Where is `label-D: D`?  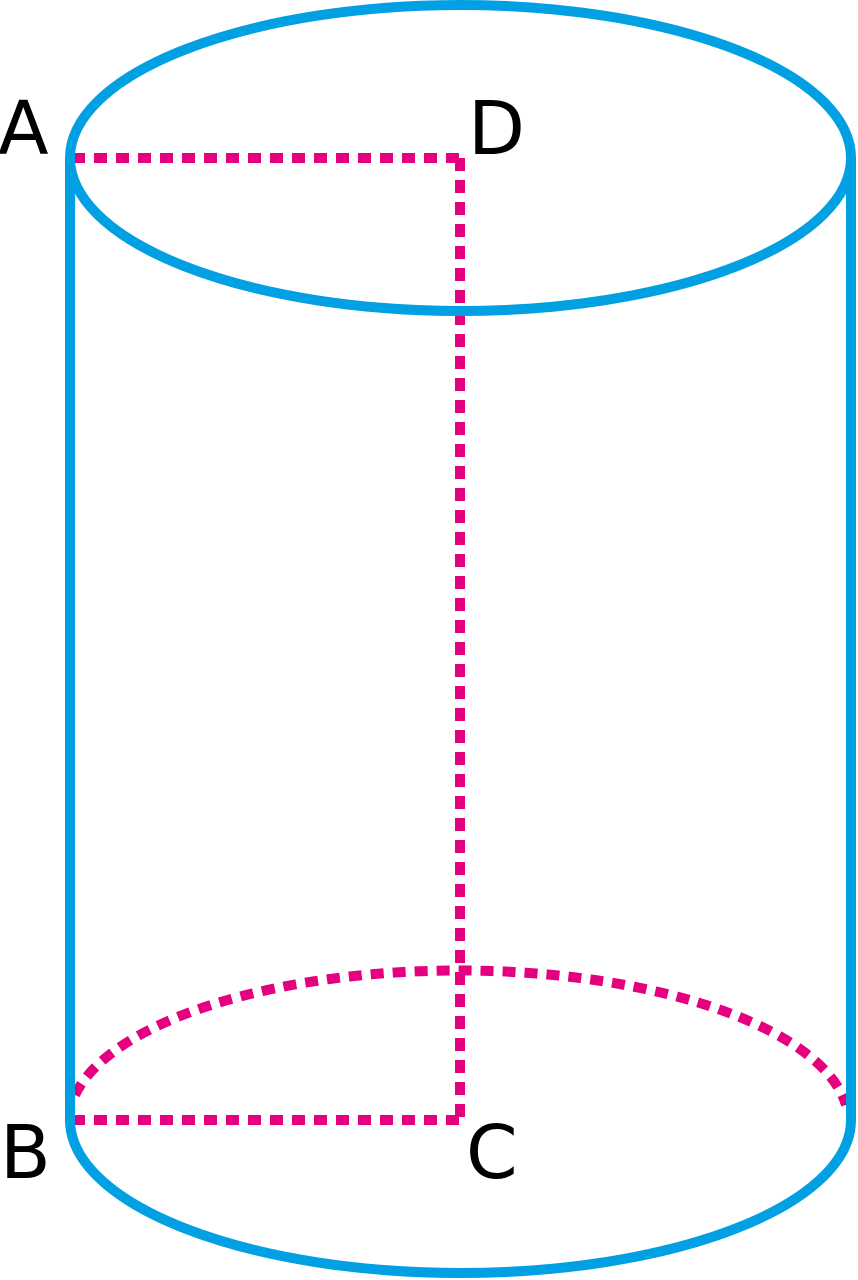
label-D: D is located at coordinates (496, 129).